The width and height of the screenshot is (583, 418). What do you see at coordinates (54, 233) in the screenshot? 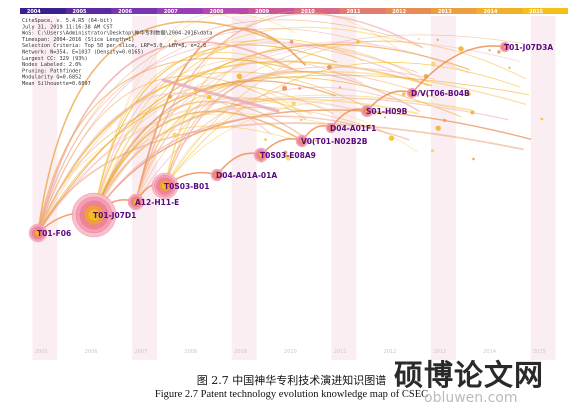
I see `node-label: T01-F06` at bounding box center [54, 233].